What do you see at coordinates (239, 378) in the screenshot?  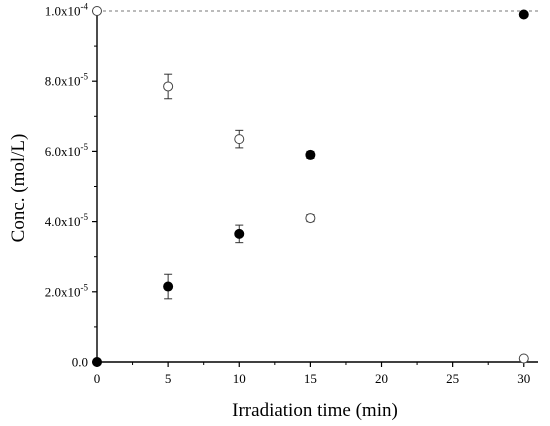 I see `x-tick-label: 10` at bounding box center [239, 378].